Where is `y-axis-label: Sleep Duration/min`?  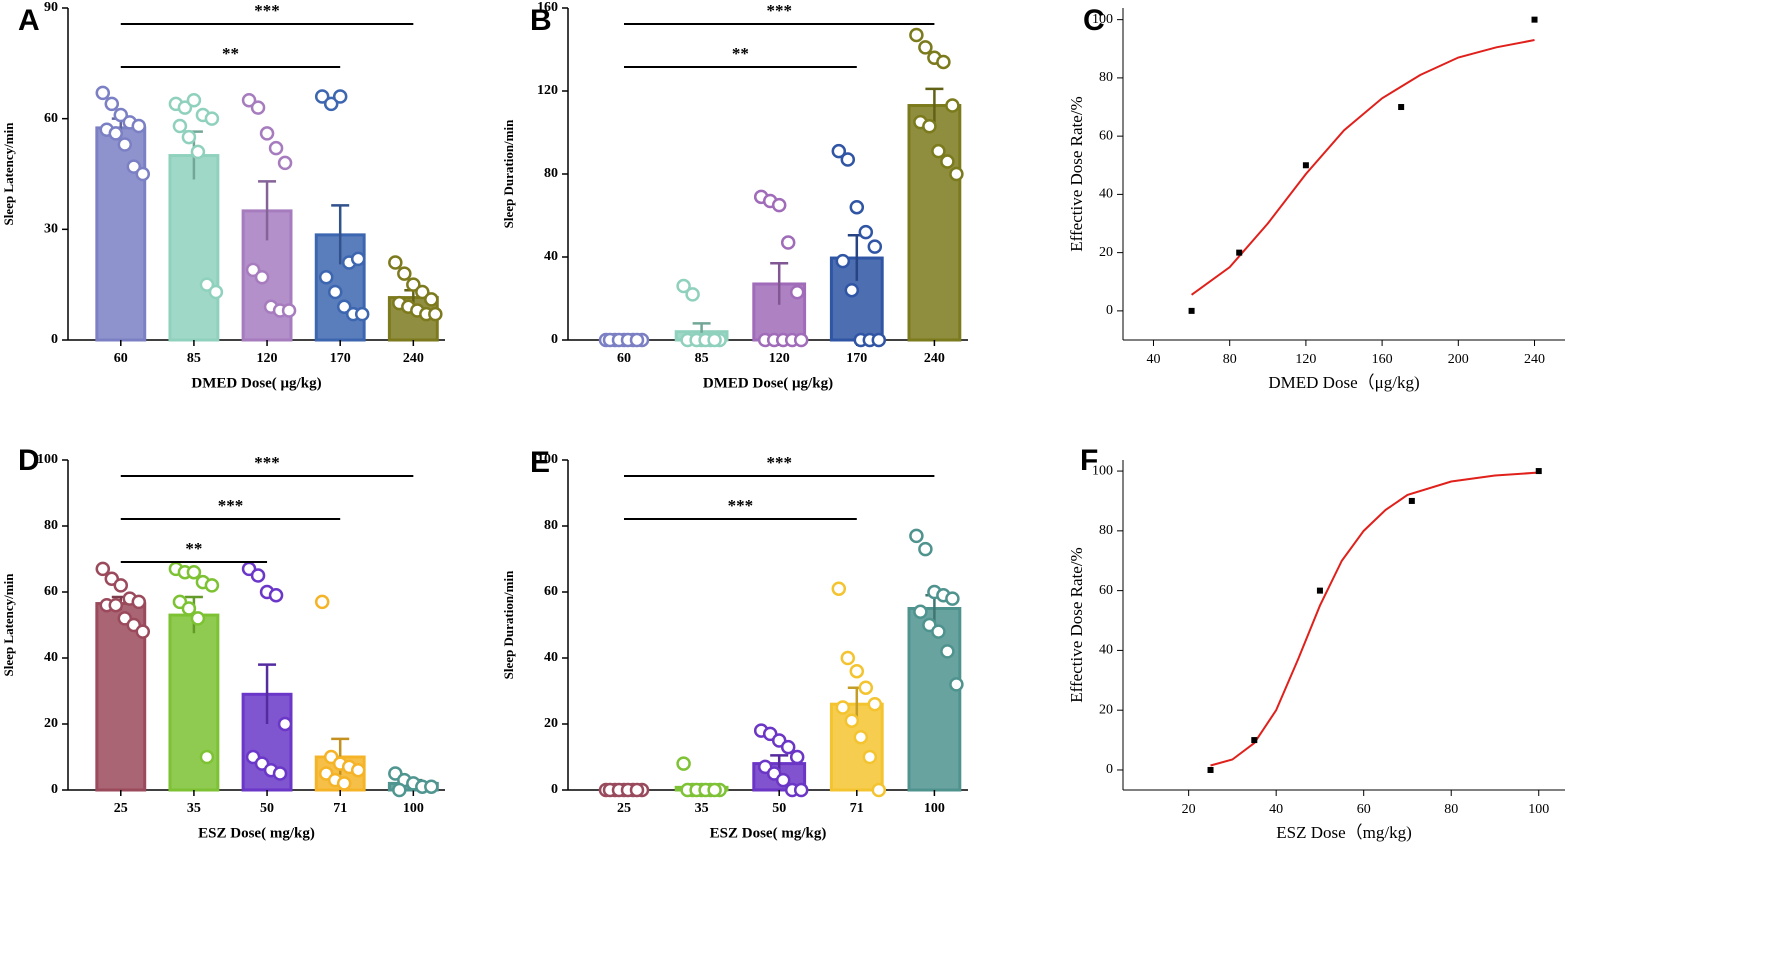
y-axis-label: Sleep Duration/min is located at coordinates (508, 624).